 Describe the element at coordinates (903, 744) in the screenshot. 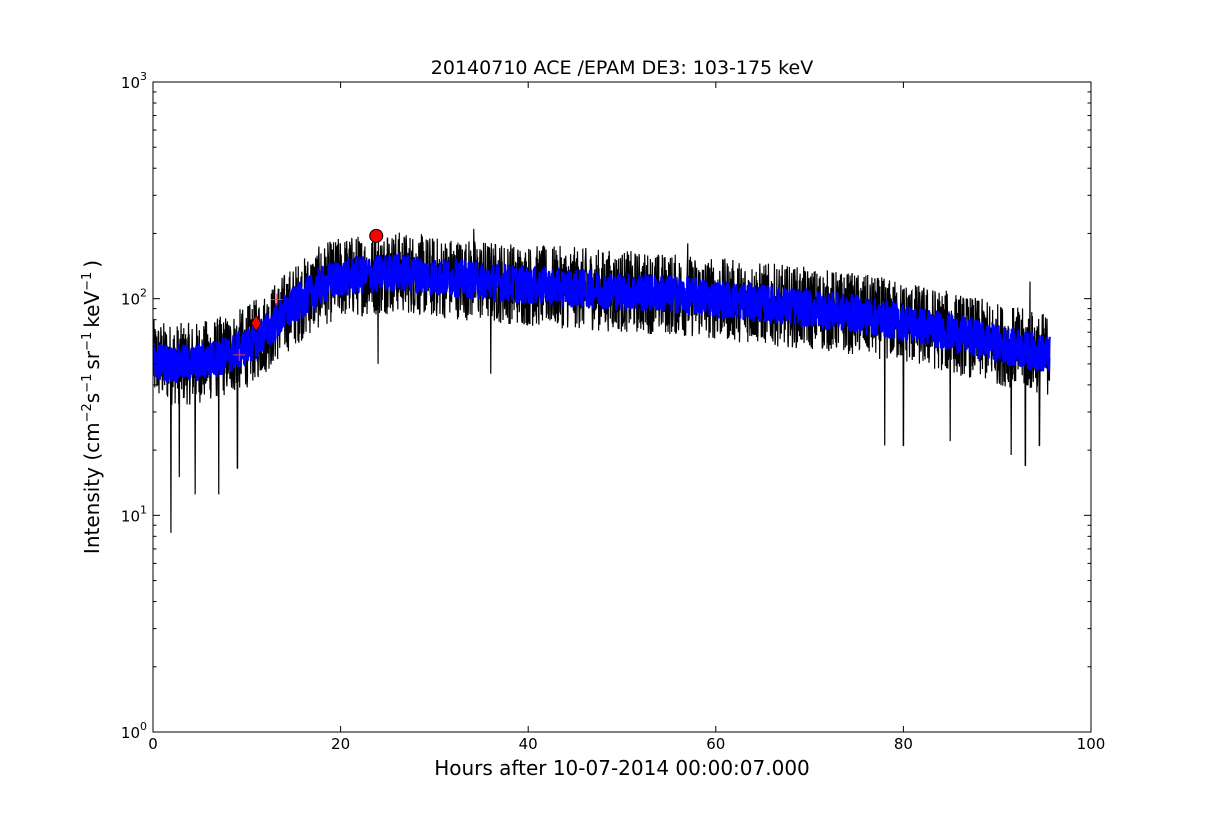

I see `x-tick-label: 80` at that location.